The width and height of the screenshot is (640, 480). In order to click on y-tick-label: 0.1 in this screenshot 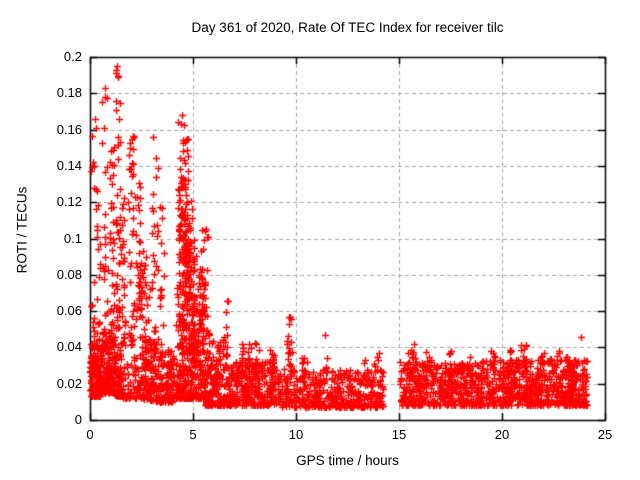, I will do `click(72, 238)`.